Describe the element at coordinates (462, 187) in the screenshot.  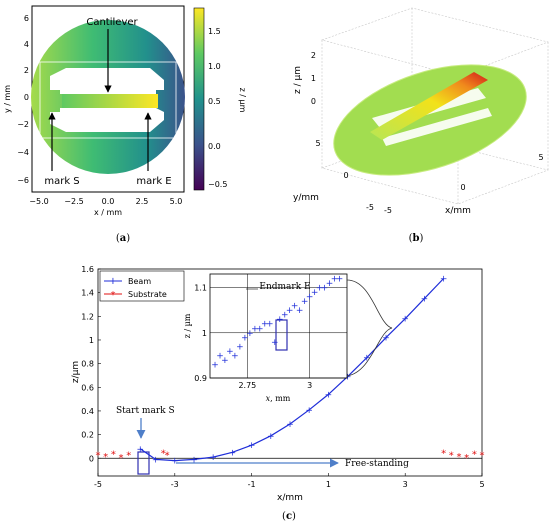
I see `x-tick-3d: 0` at that location.